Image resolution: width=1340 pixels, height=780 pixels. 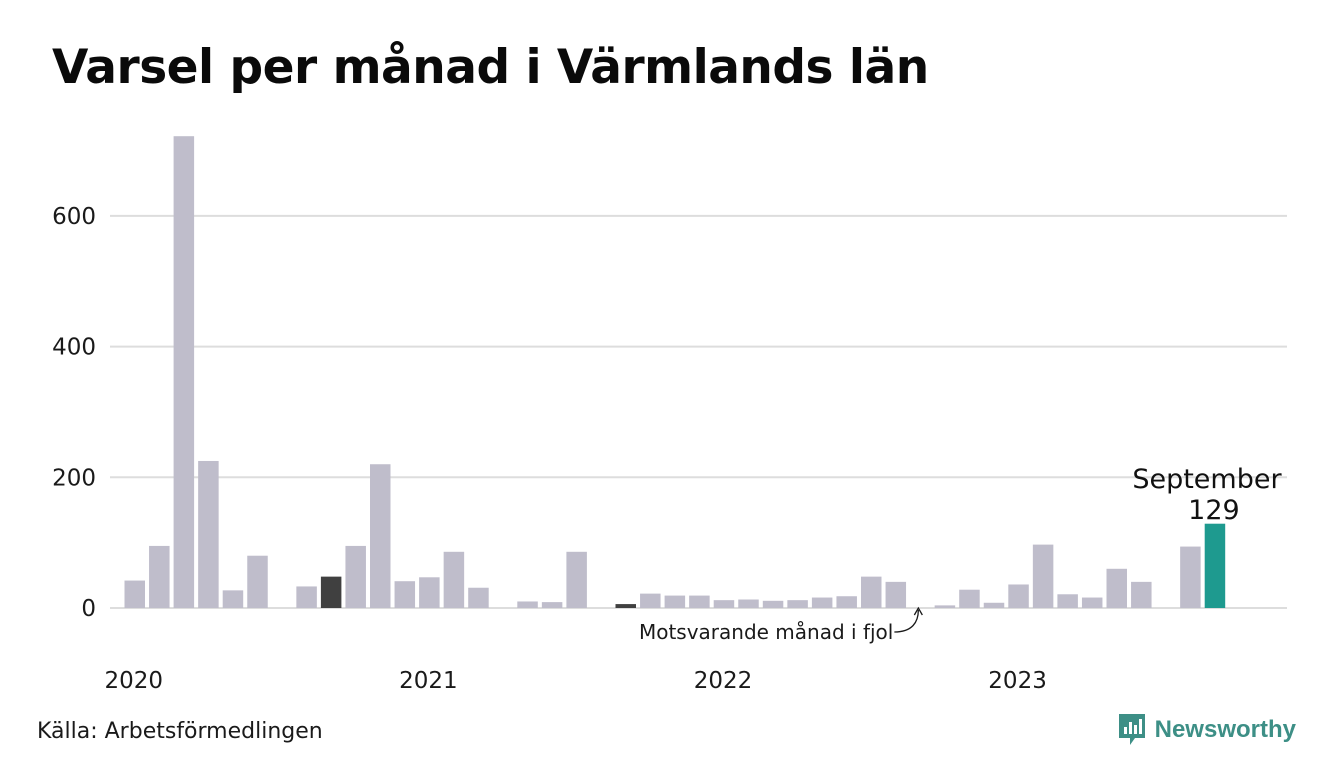 I want to click on y-tick-label: 600, so click(x=74, y=217).